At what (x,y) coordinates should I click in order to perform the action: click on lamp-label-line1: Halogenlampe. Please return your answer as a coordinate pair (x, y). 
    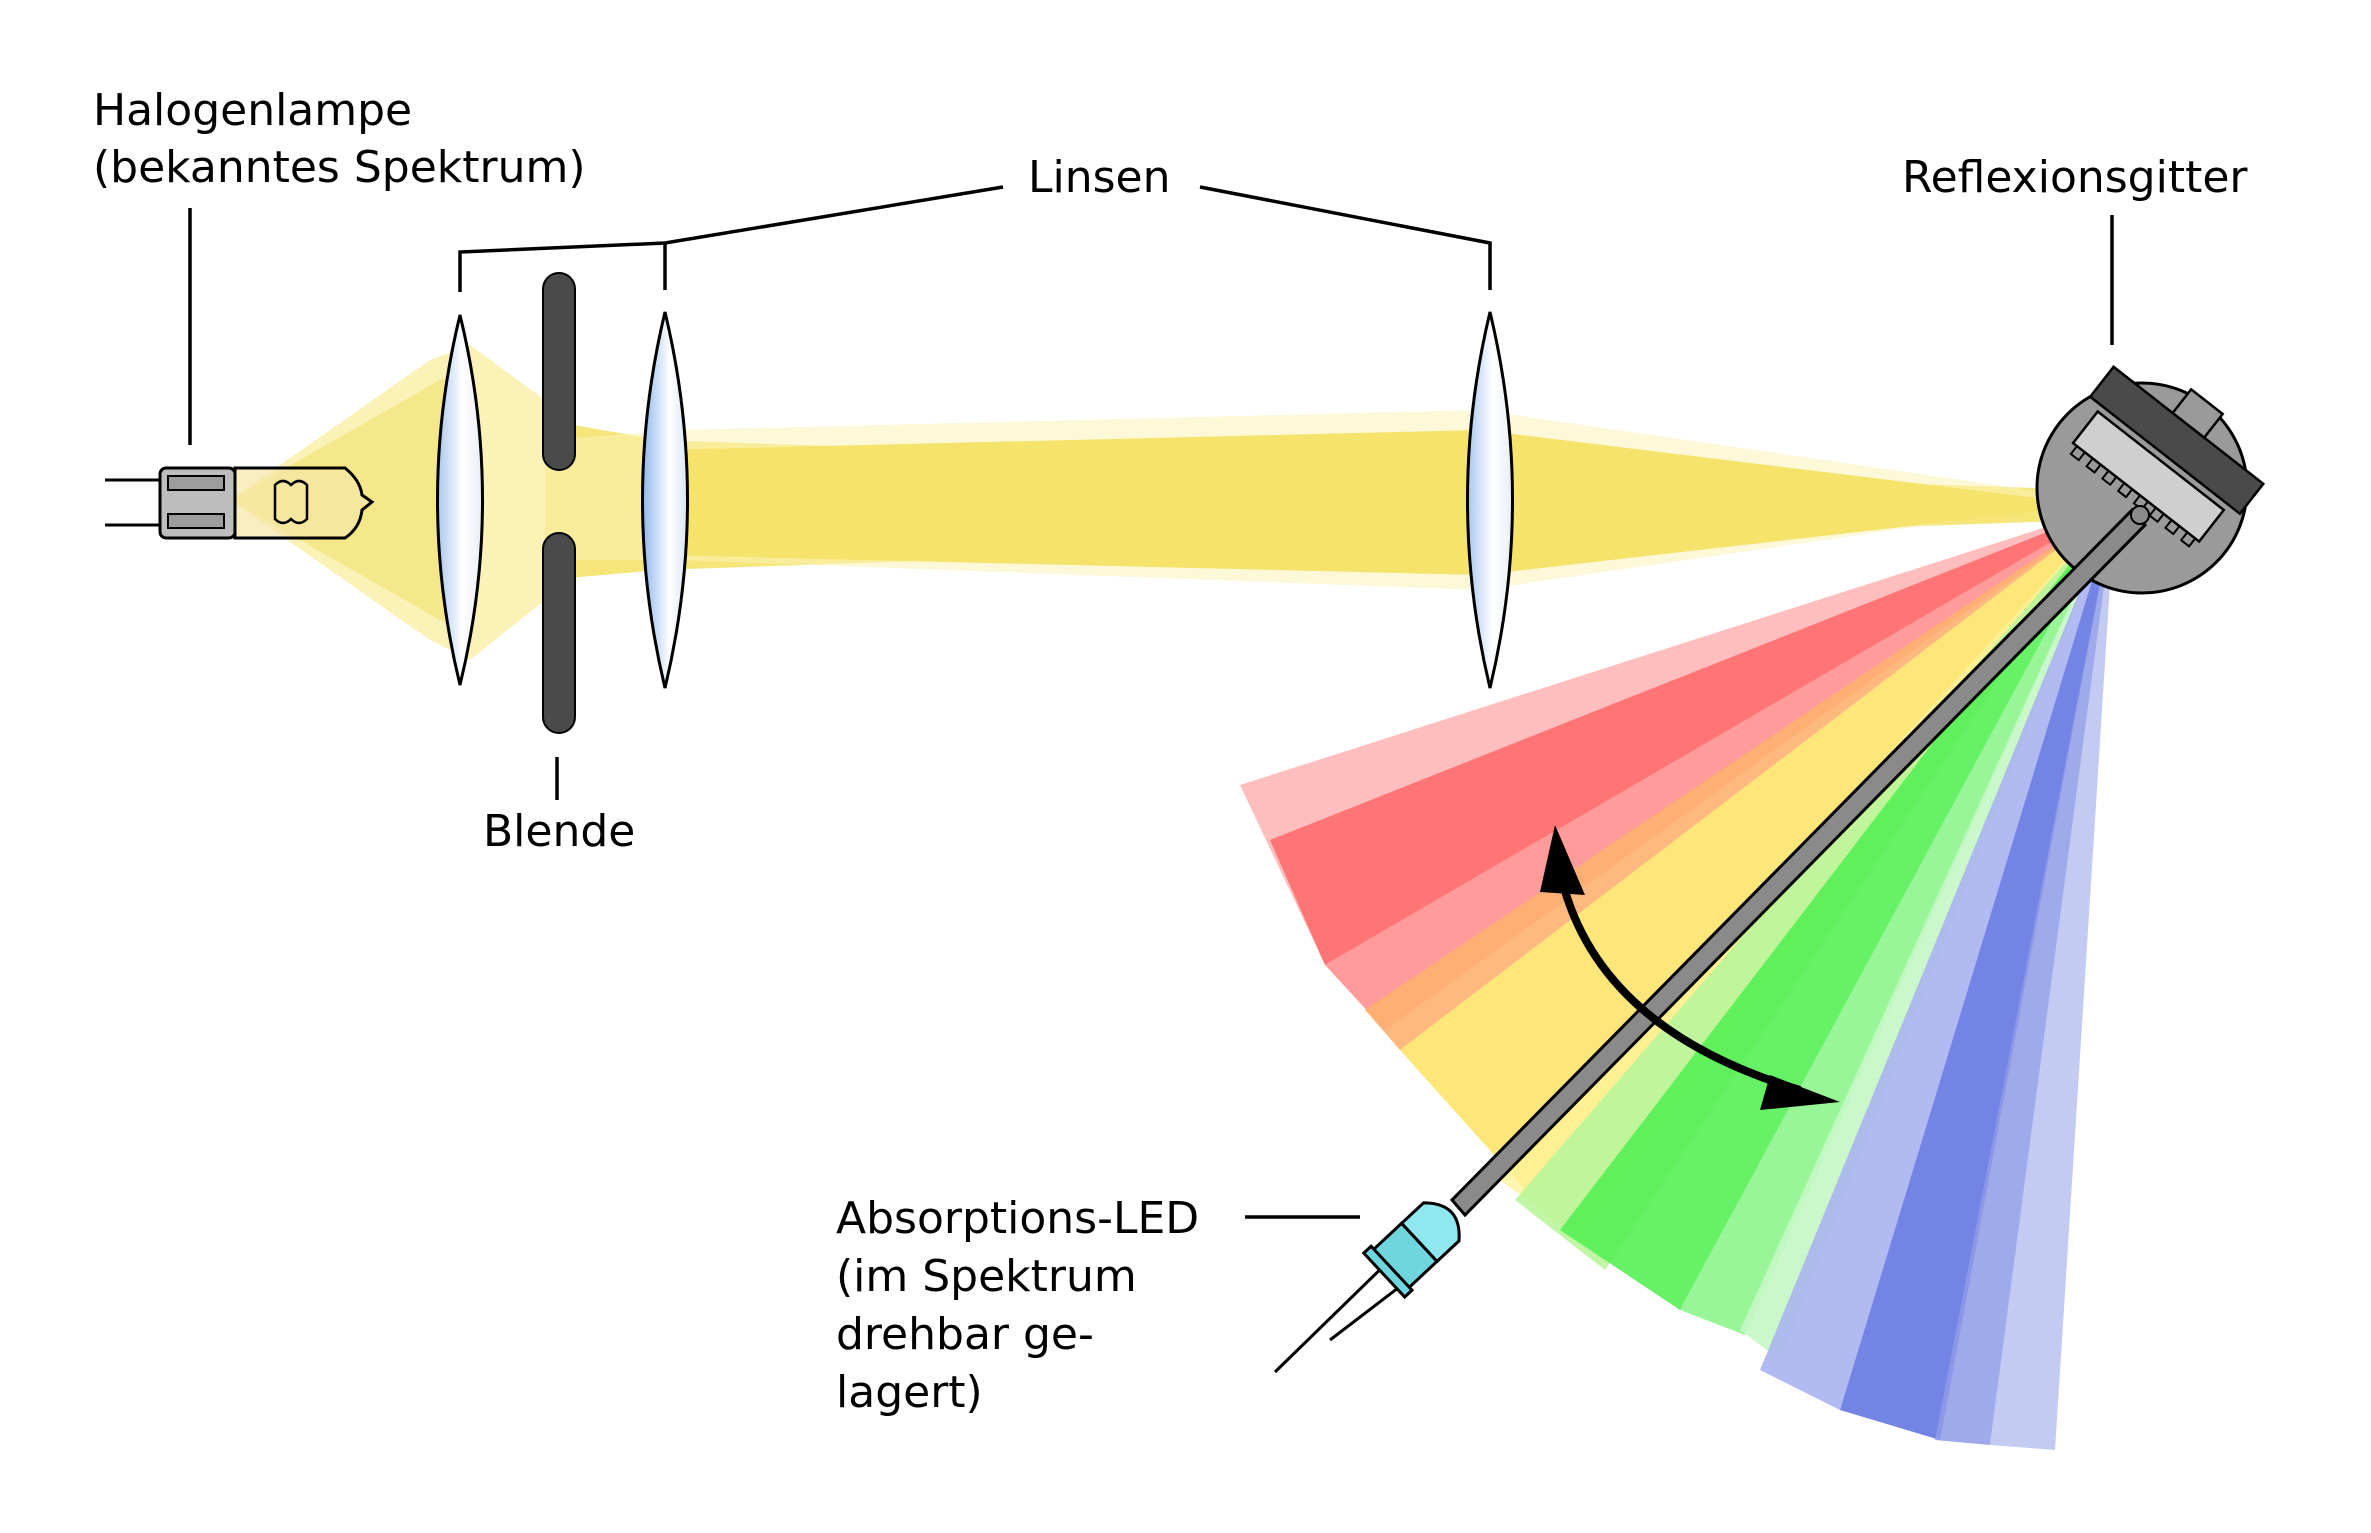
    Looking at the image, I should click on (252, 110).